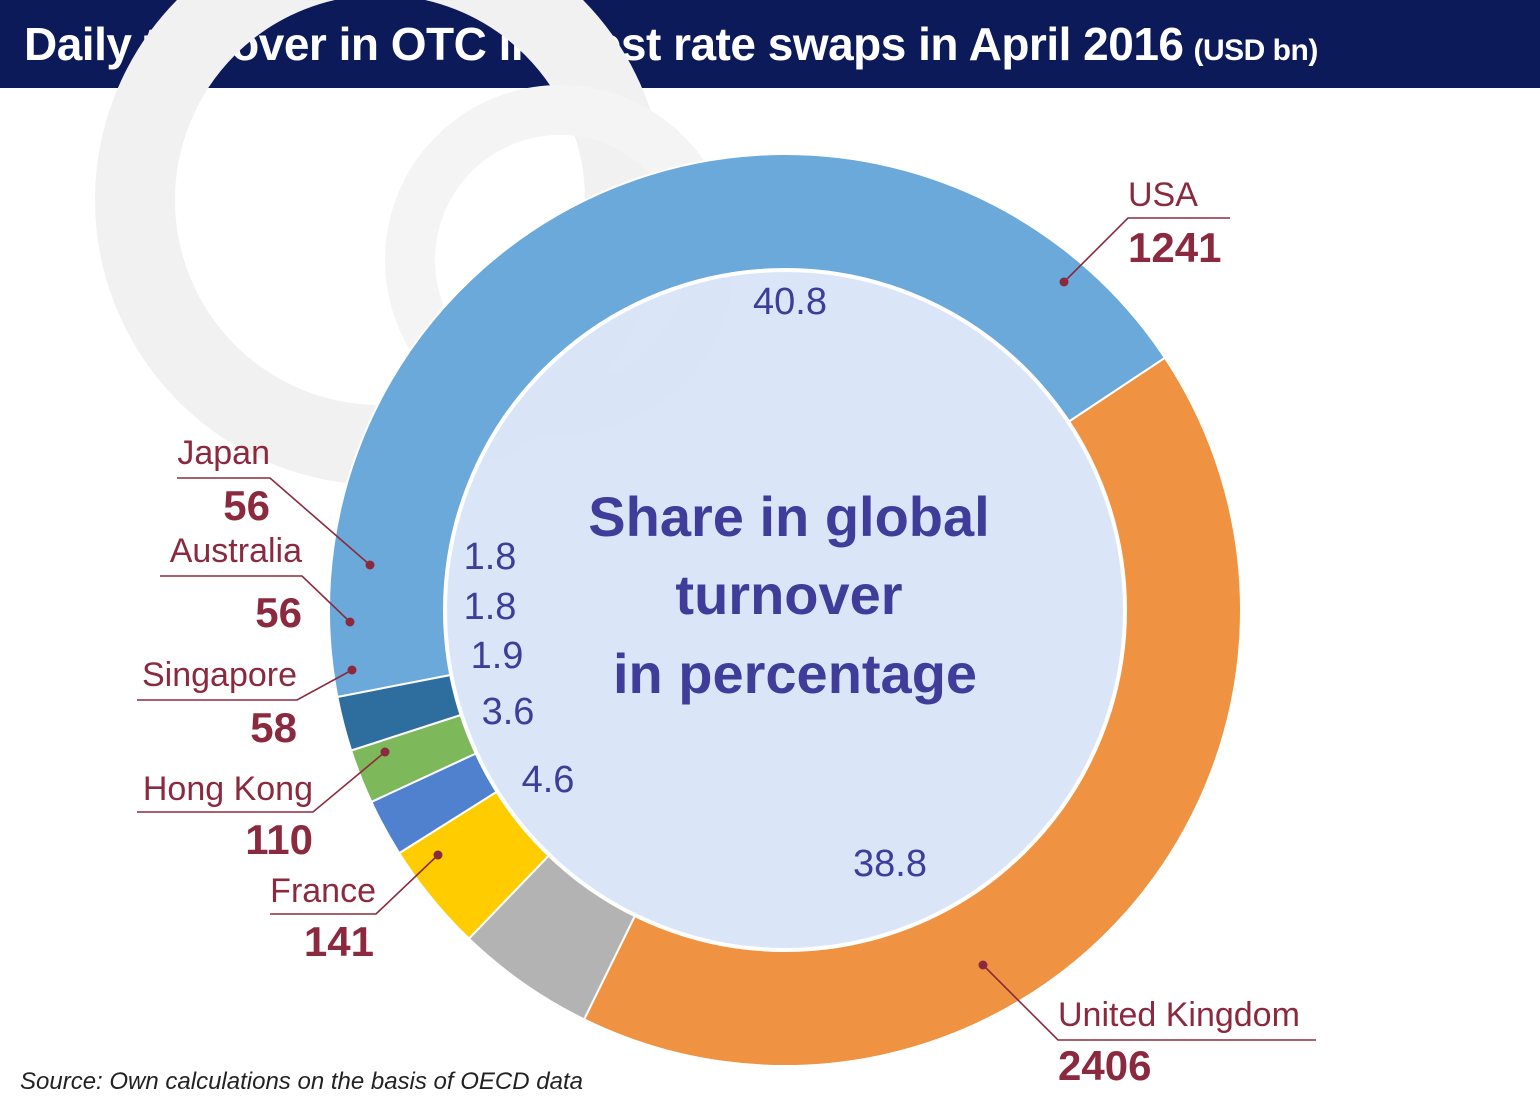 The width and height of the screenshot is (1540, 1120). I want to click on chart-title-unit: (USD bn), so click(1256, 50).